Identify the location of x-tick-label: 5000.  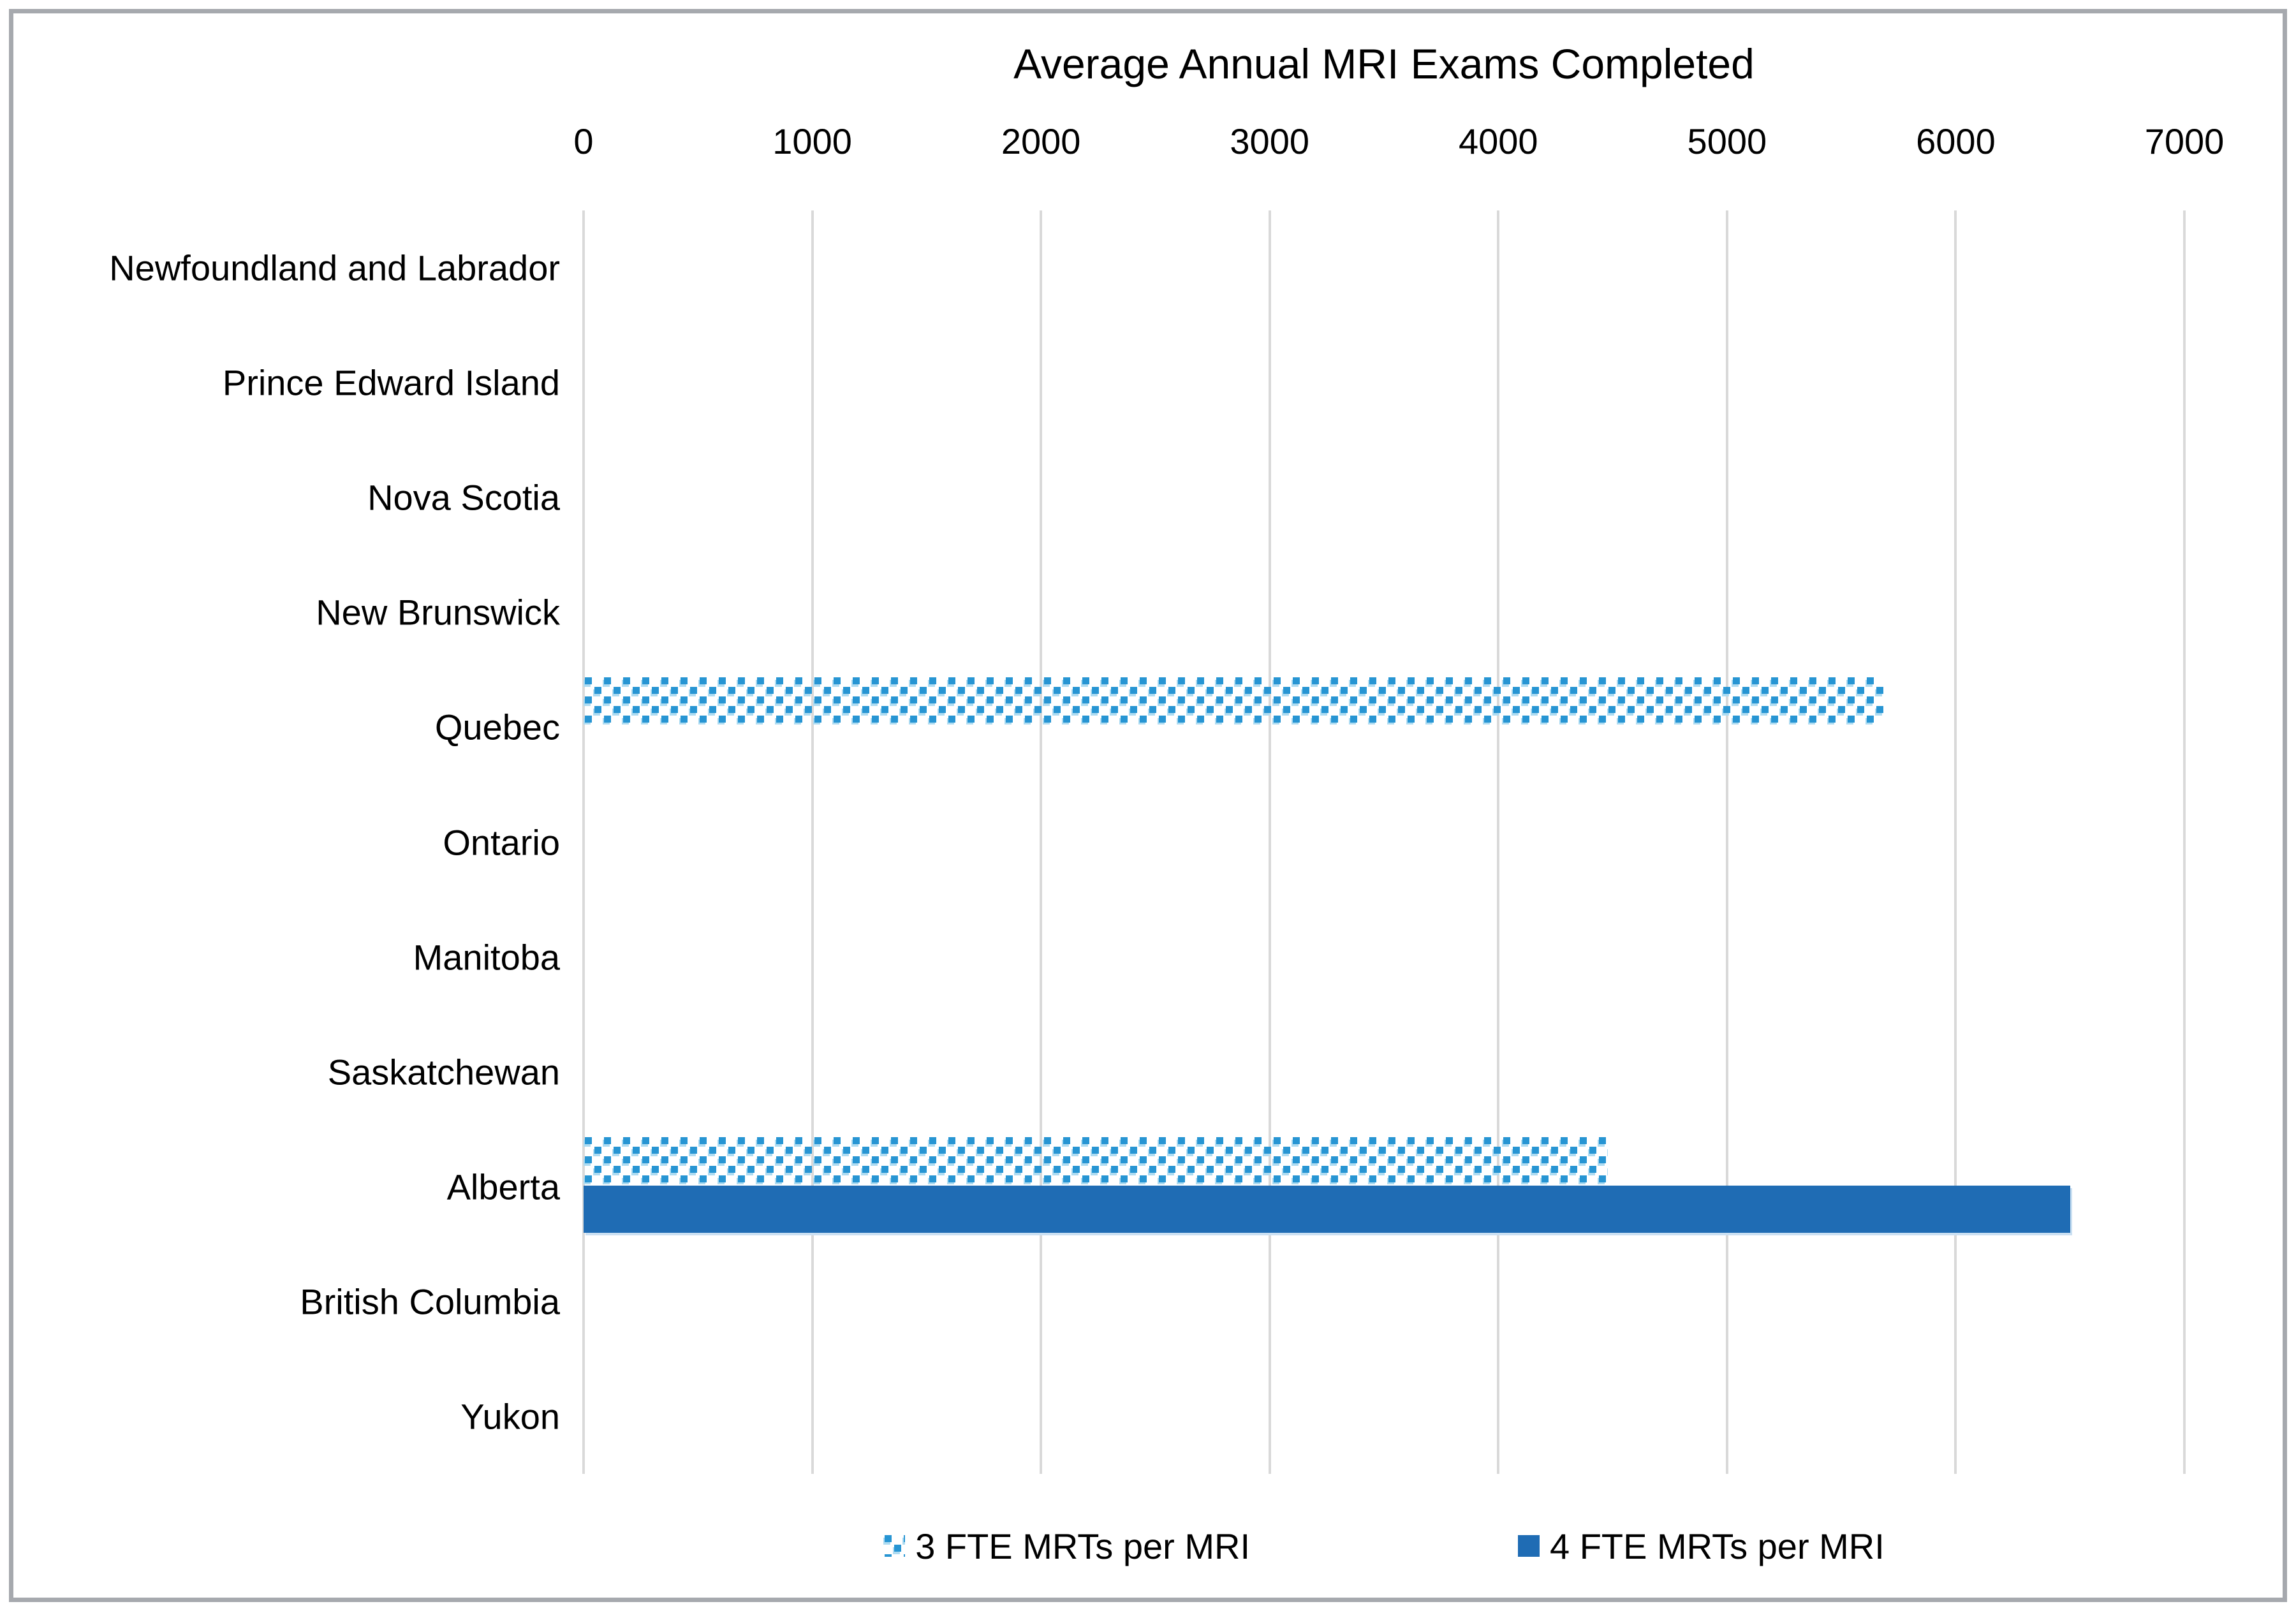
(1727, 141).